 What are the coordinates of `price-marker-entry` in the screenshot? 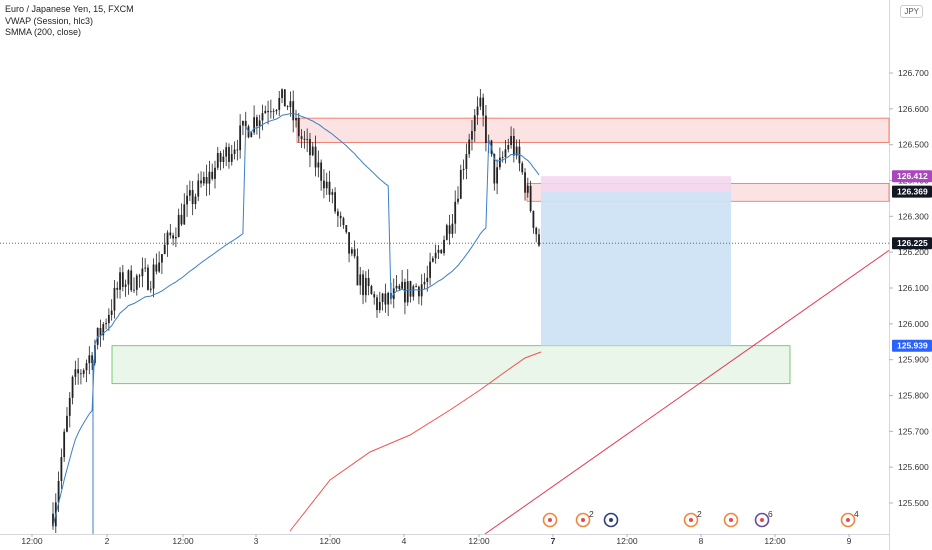 It's located at (912, 191).